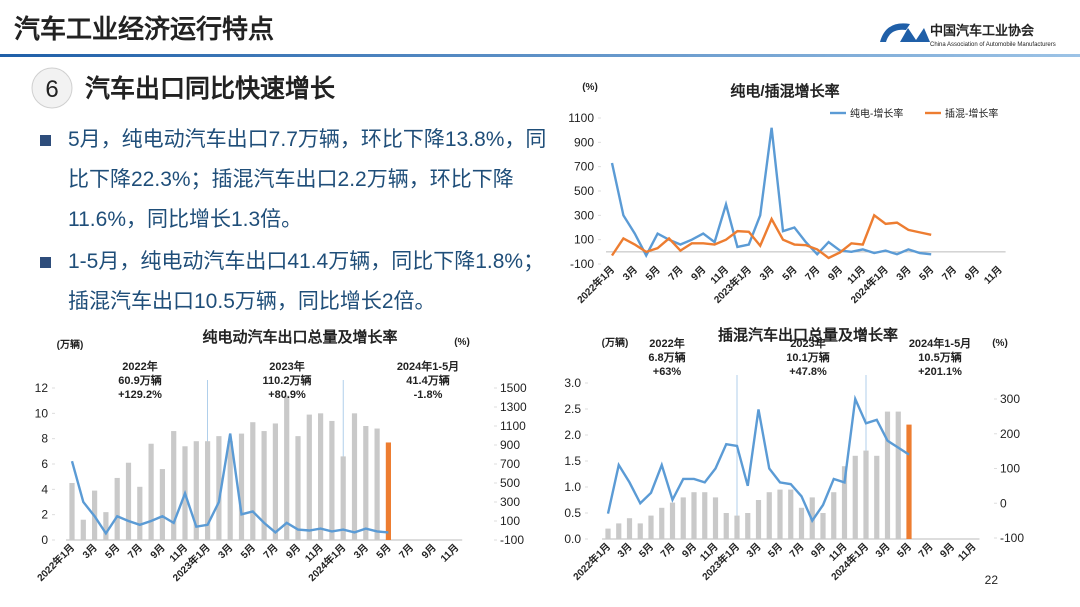 This screenshot has height=607, width=1080. Describe the element at coordinates (210, 88) in the screenshot. I see `section-title: 汽车出口同比快速增长` at that location.